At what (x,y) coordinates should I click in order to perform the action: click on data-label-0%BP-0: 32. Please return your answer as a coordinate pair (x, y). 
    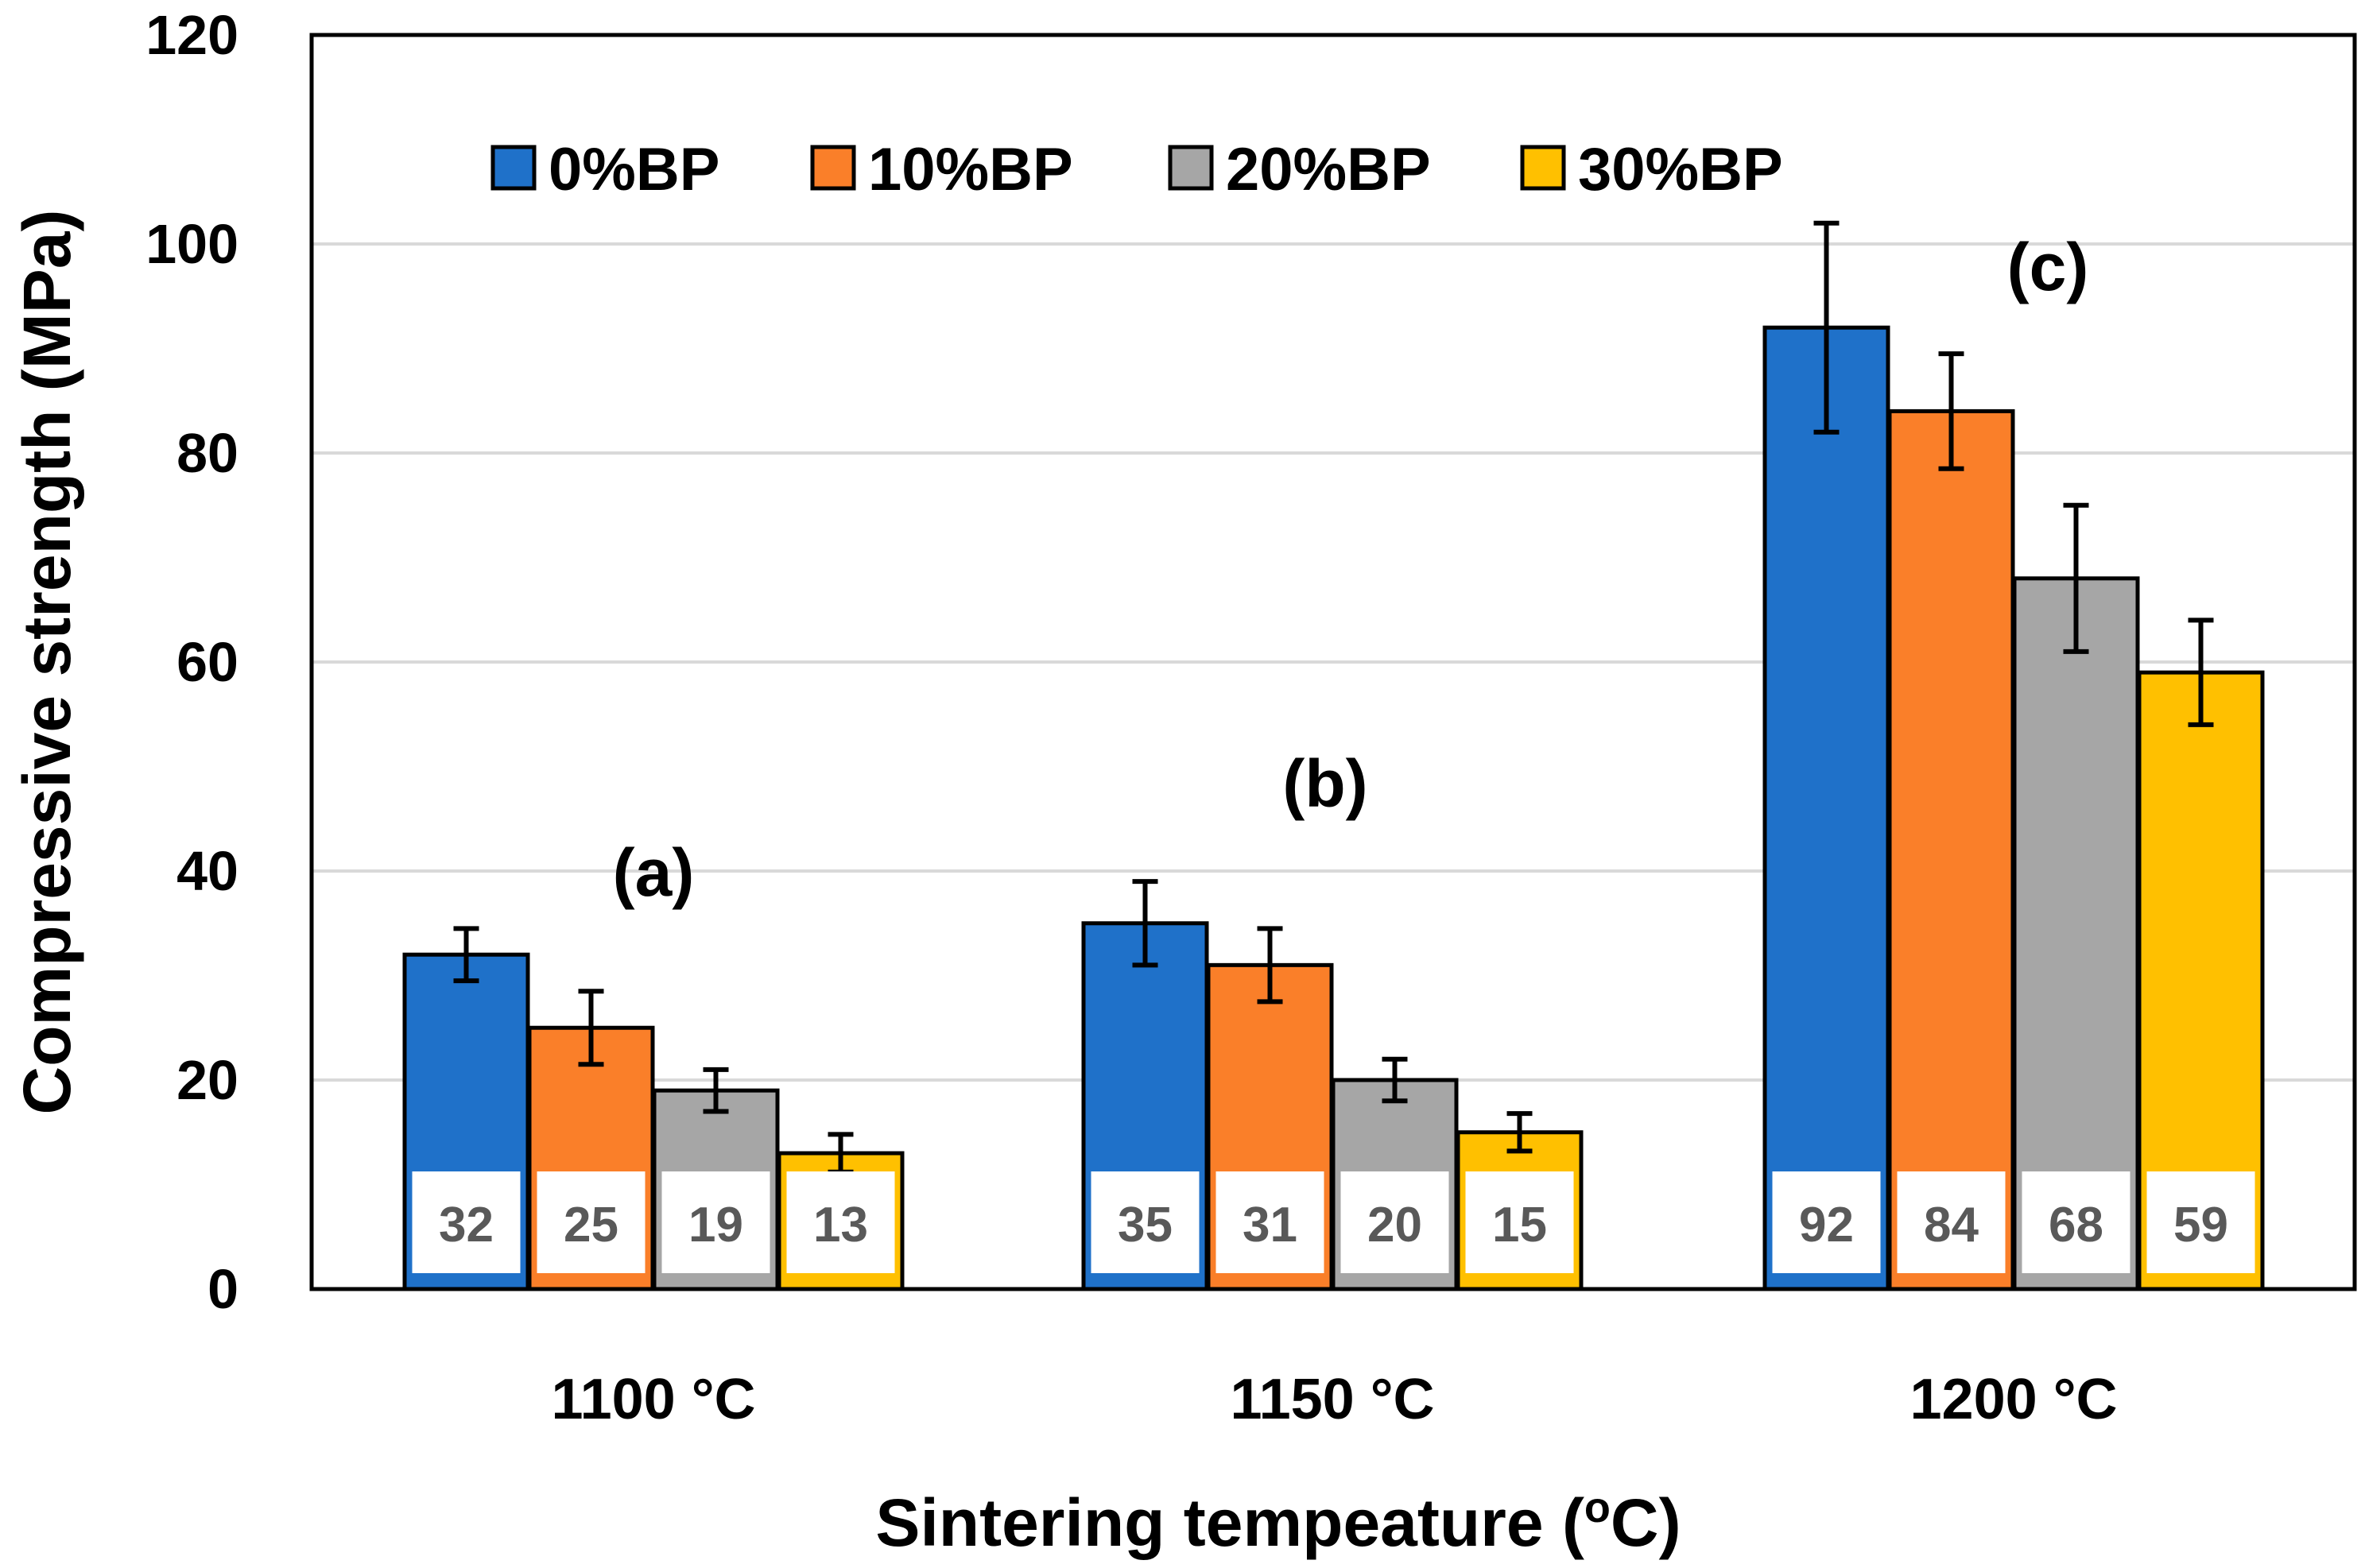
    Looking at the image, I should click on (466, 1222).